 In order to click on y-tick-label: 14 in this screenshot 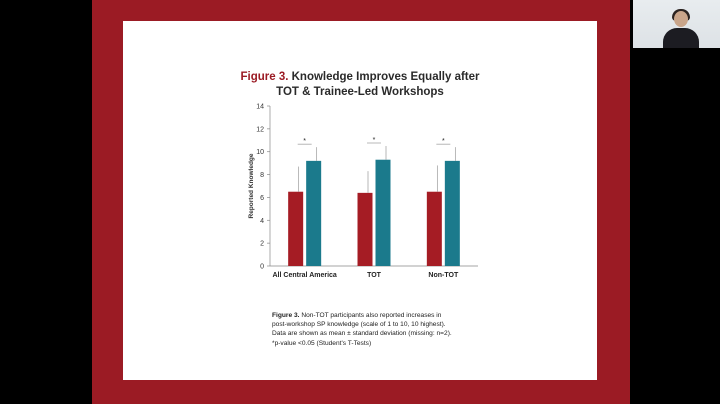, I will do `click(260, 107)`.